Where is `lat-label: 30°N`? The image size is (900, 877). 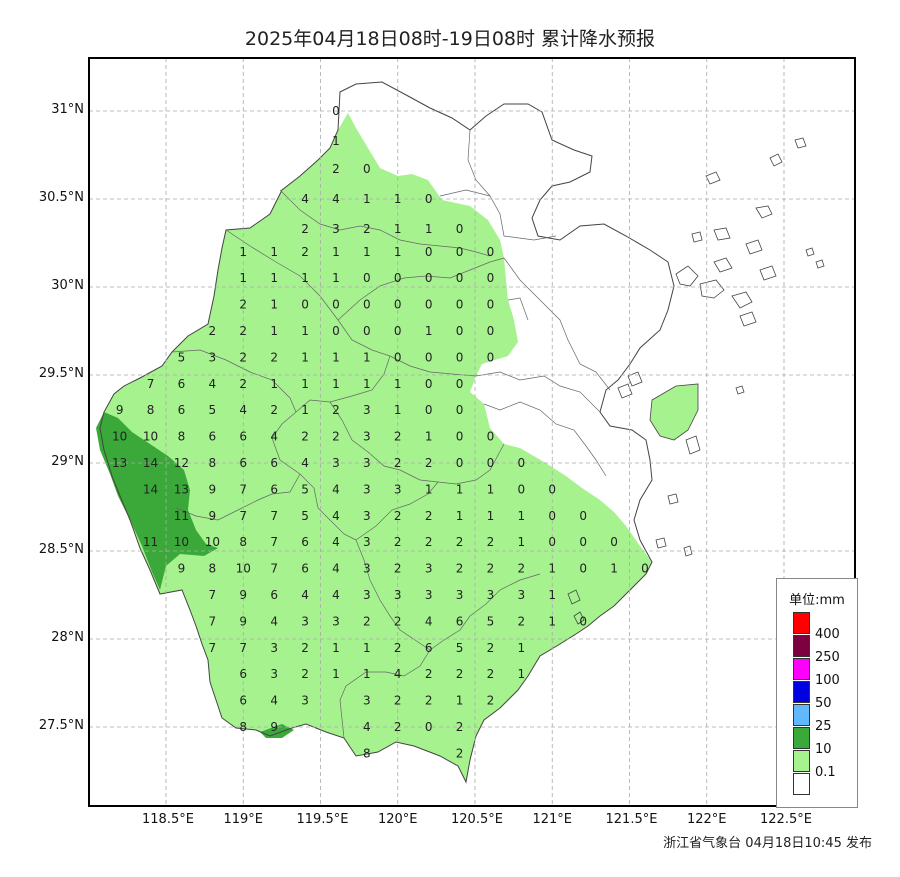 lat-label: 30°N is located at coordinates (67, 285).